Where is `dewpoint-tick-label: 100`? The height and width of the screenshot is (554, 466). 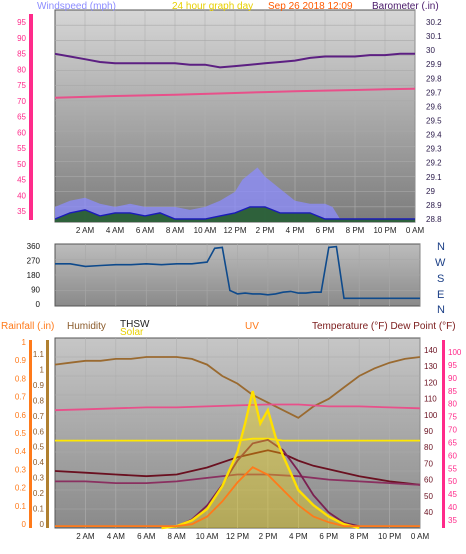 dewpoint-tick-label: 100 is located at coordinates (455, 352).